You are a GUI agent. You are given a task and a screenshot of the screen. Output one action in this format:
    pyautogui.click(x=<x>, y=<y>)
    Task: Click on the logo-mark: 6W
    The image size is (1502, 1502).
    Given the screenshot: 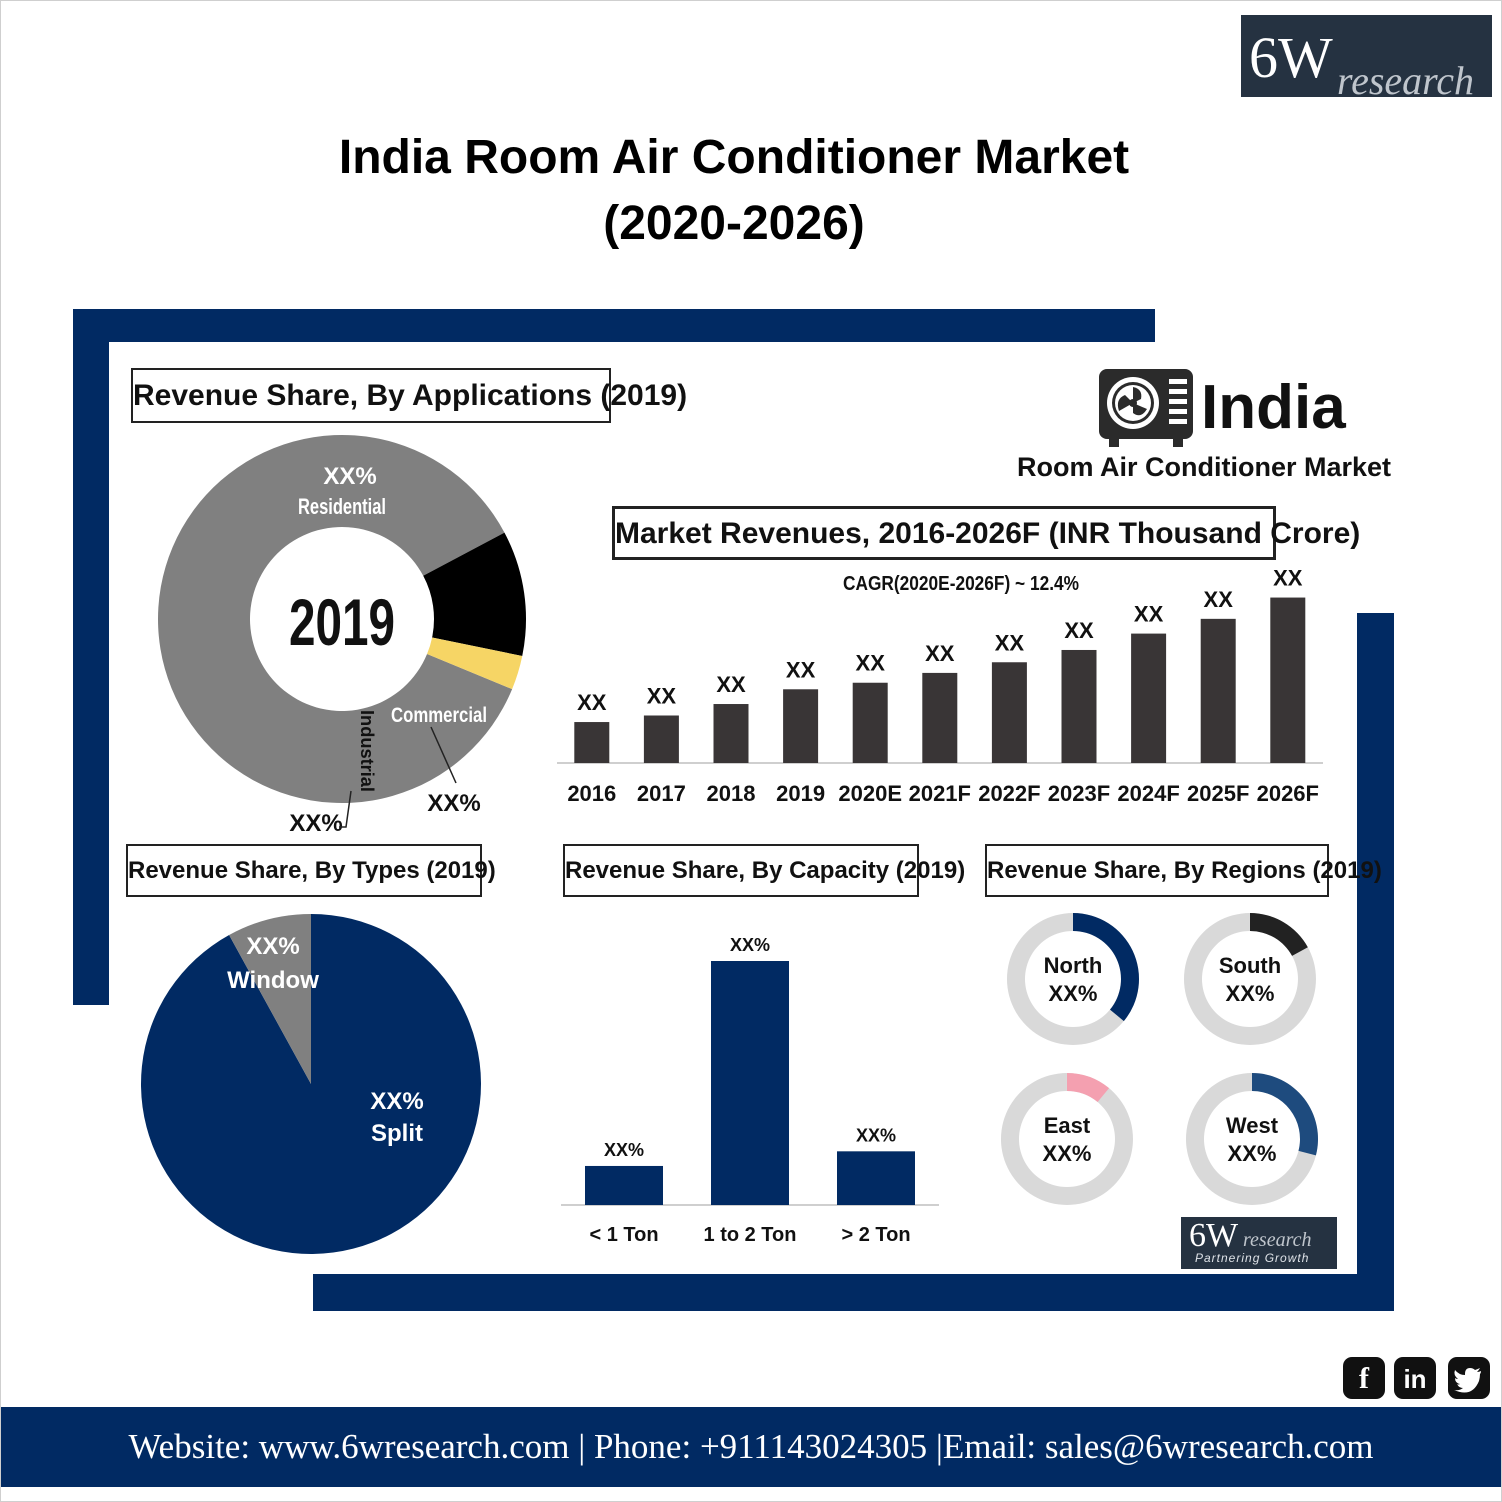 What is the action you would take?
    pyautogui.click(x=1291, y=57)
    